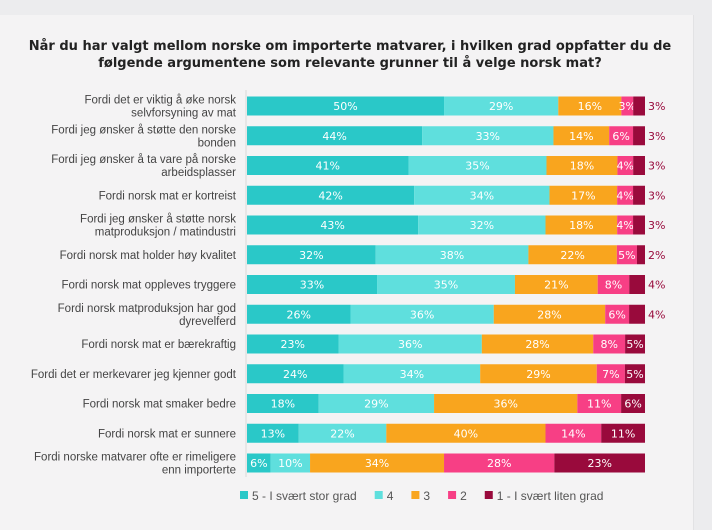 Image resolution: width=712 pixels, height=530 pixels. Describe the element at coordinates (159, 405) in the screenshot. I see `category-label: Fordi norsk mat smaker bedre` at that location.